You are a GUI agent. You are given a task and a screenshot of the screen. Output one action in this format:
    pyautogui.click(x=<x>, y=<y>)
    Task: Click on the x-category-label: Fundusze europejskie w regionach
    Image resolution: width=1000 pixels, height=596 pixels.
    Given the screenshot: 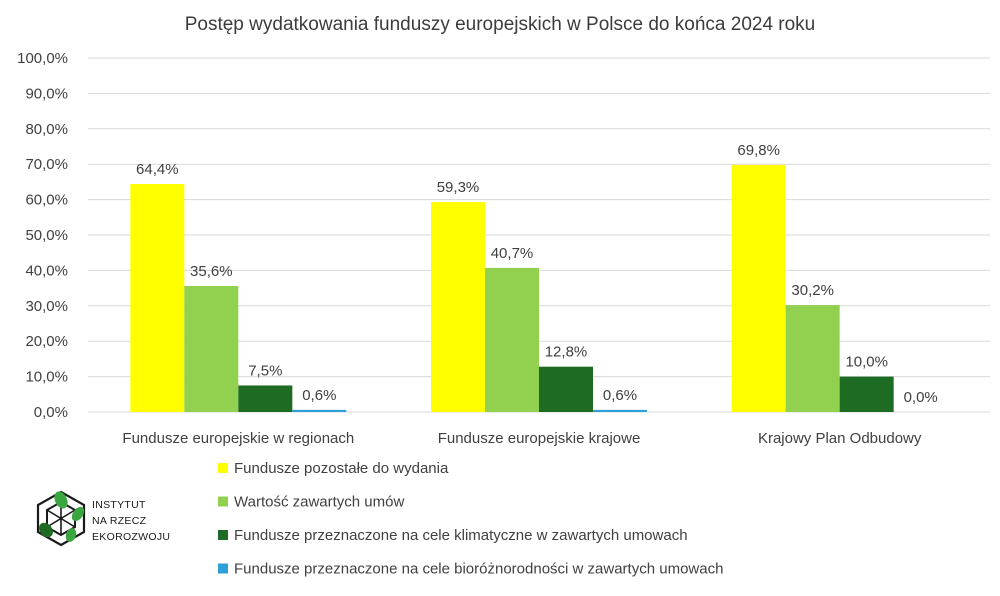 What is the action you would take?
    pyautogui.click(x=238, y=438)
    